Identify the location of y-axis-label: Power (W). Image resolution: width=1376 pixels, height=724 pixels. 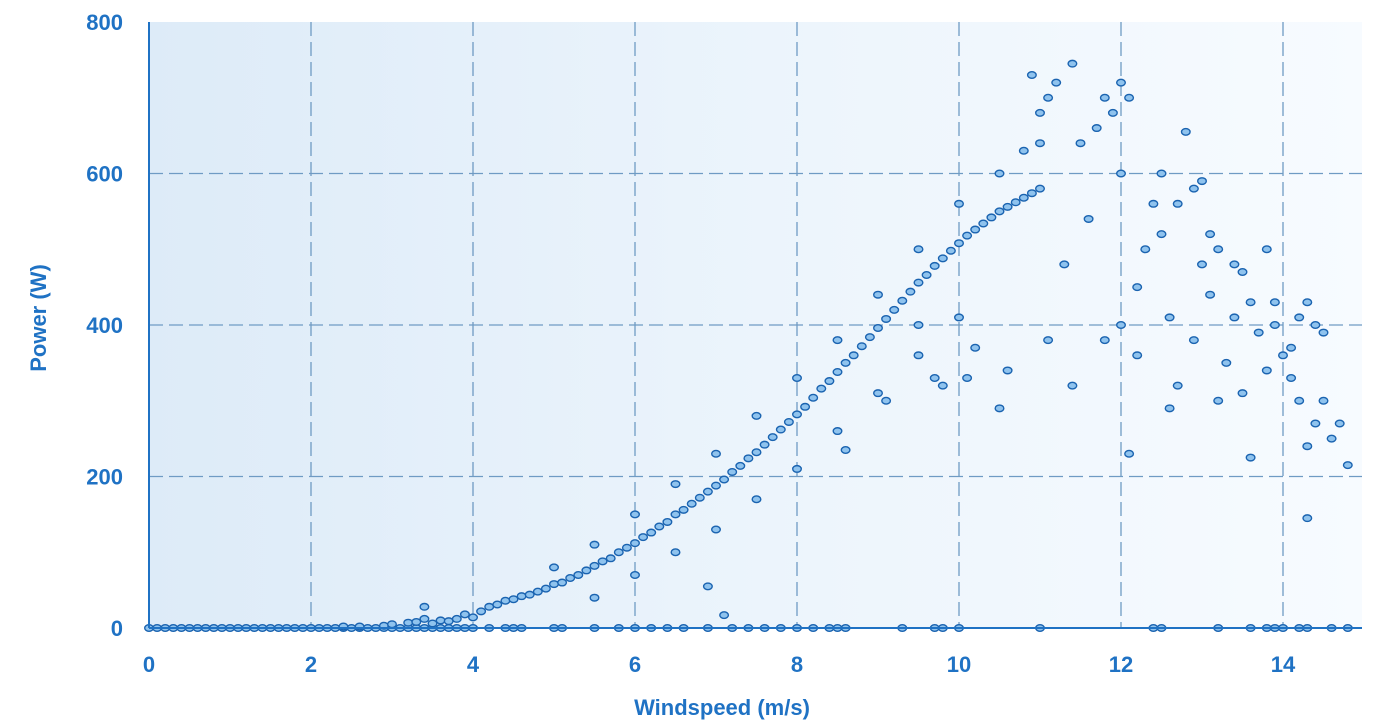
(38, 318).